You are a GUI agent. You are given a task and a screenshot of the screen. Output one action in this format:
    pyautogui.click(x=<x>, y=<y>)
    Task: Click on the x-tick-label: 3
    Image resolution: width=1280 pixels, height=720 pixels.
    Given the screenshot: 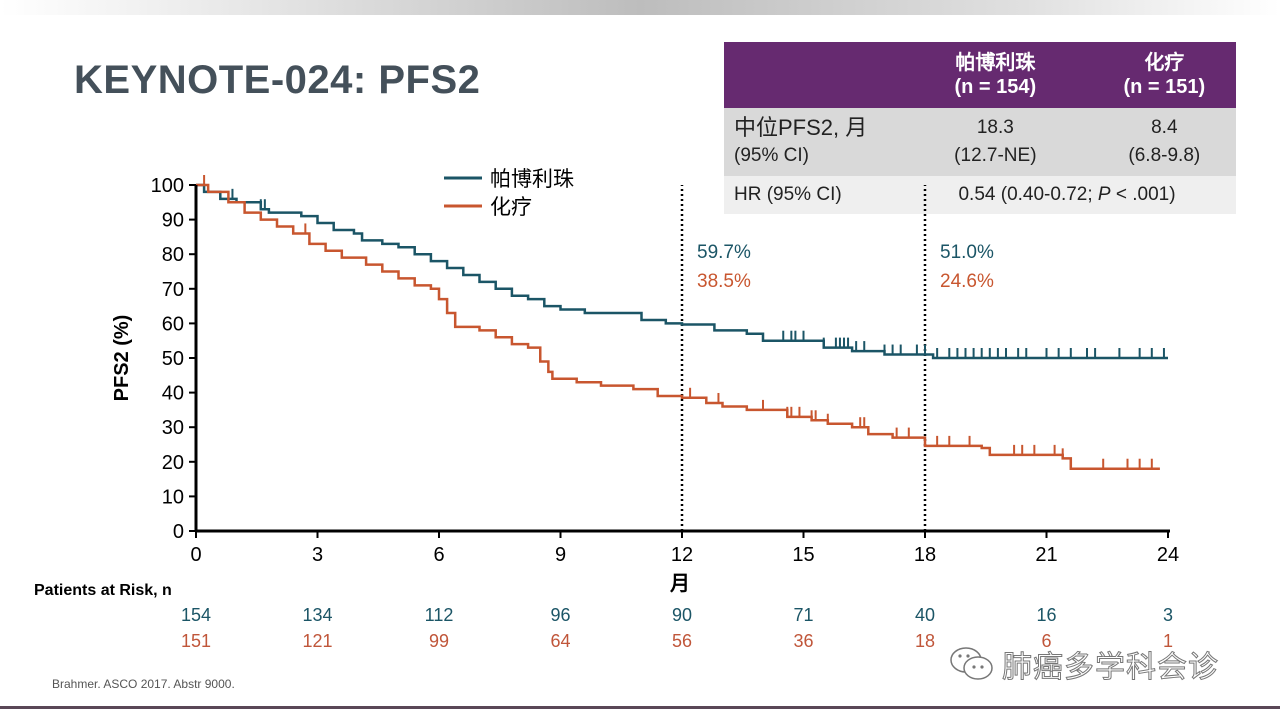 What is the action you would take?
    pyautogui.click(x=317, y=555)
    